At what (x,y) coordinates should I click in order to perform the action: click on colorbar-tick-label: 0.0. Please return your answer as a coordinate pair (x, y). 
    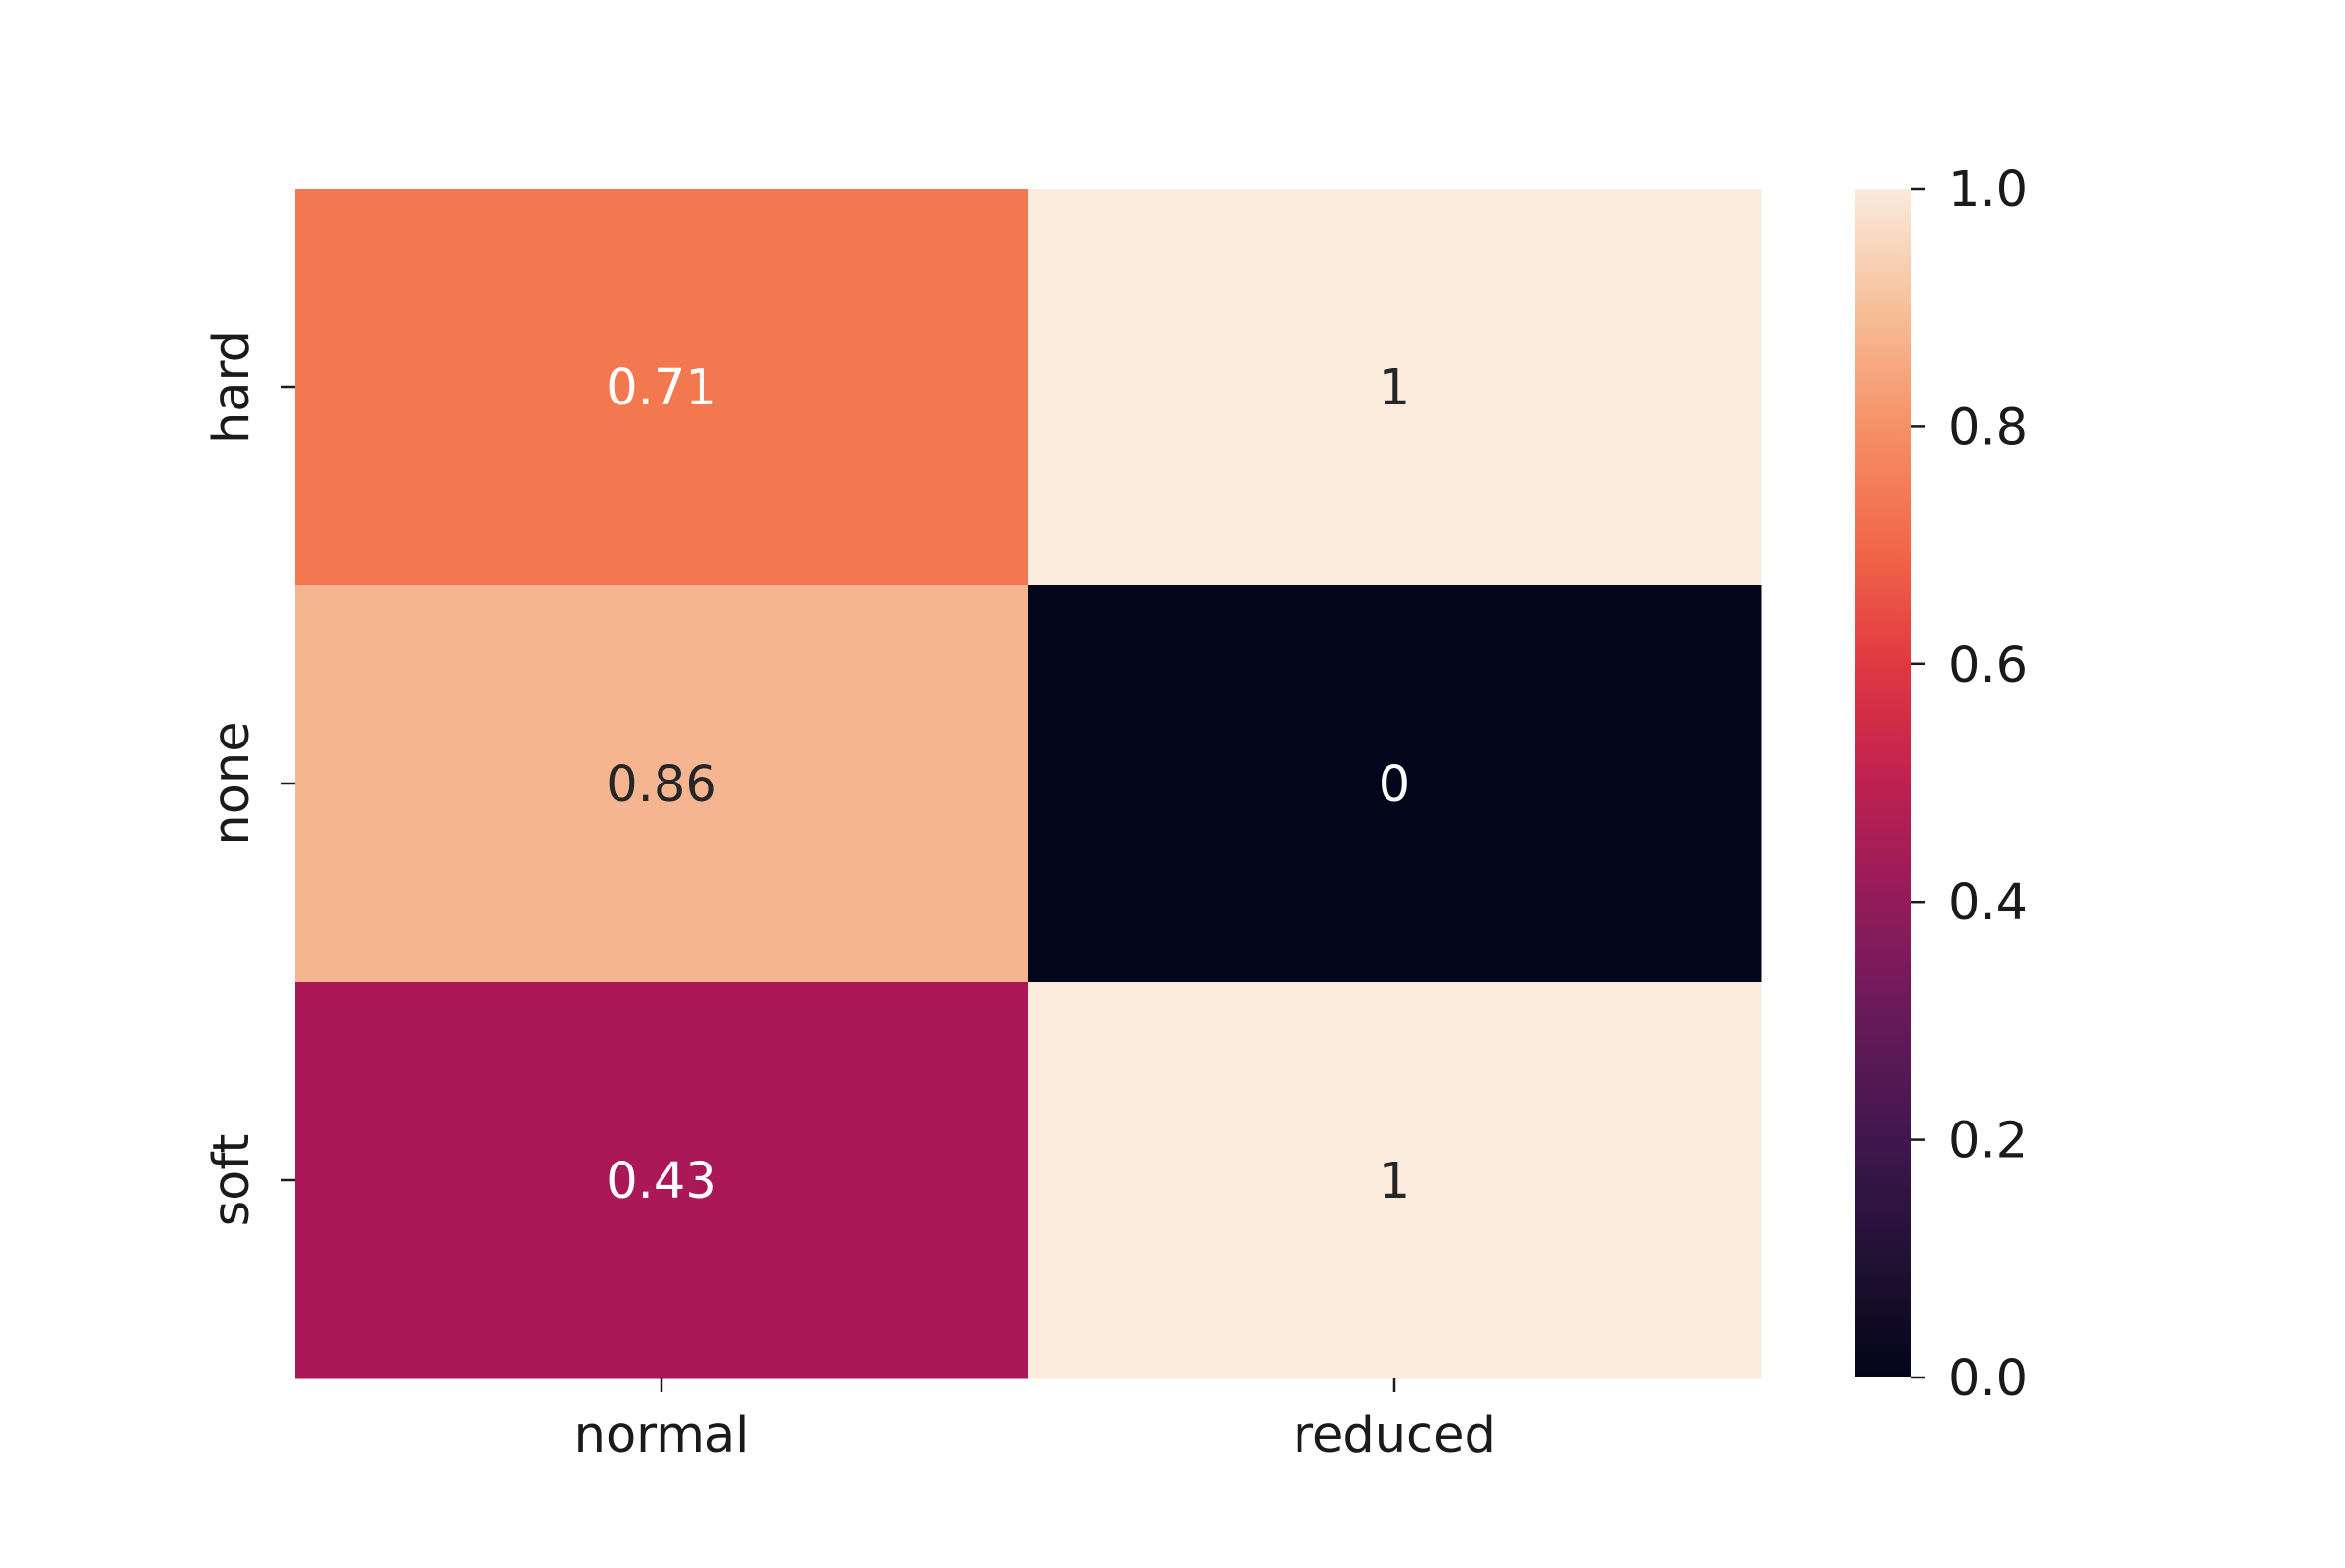
    Looking at the image, I should click on (1987, 1379).